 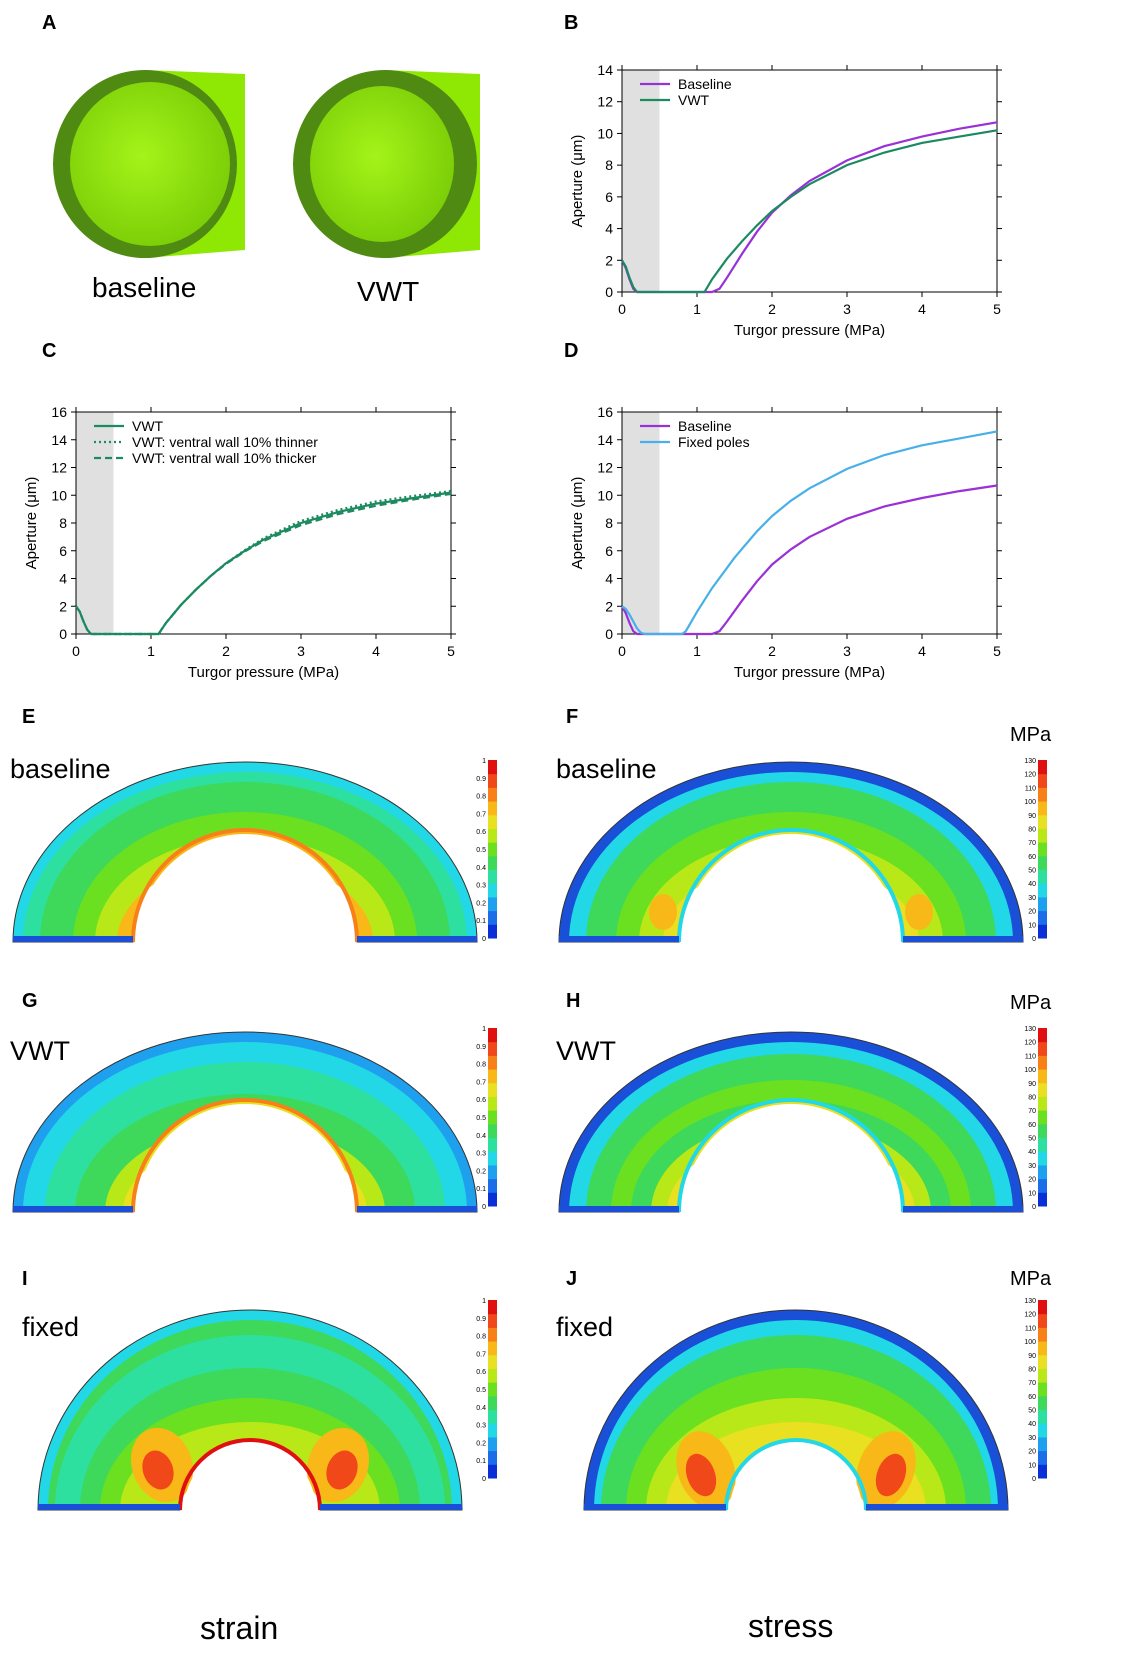 I want to click on x-tick-label: 4, so click(x=922, y=651).